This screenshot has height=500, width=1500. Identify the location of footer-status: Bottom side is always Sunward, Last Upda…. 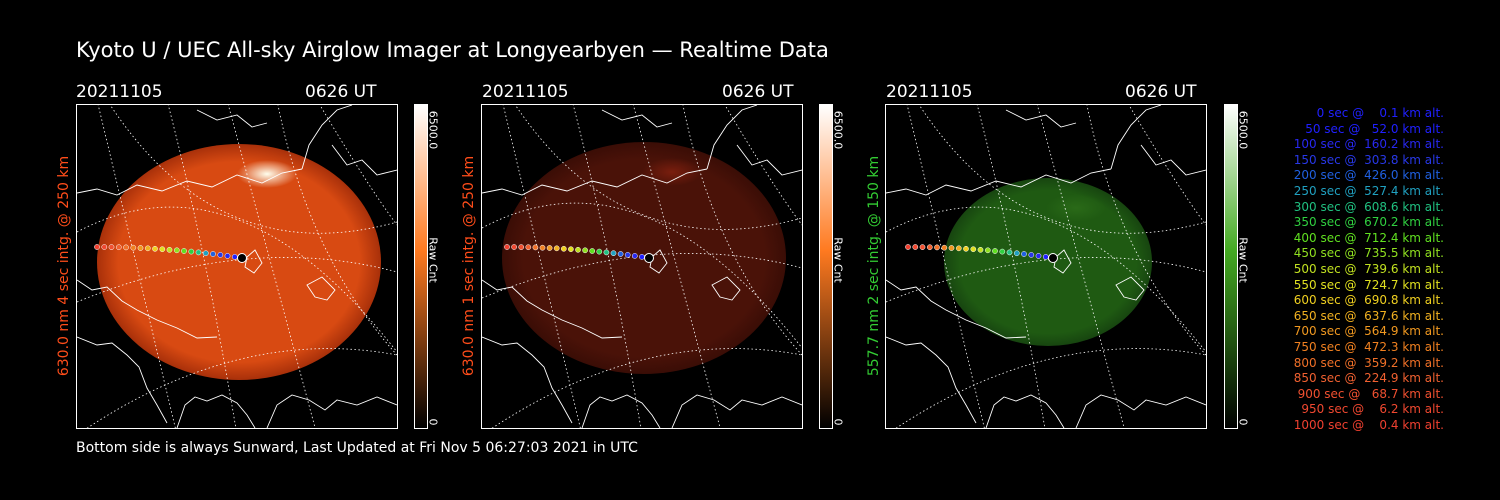
(357, 448).